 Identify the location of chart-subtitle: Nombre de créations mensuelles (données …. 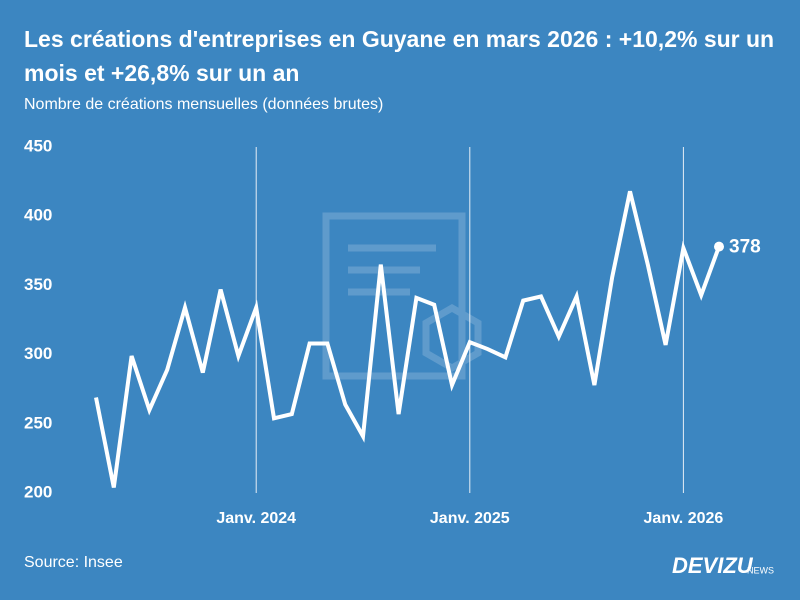
(203, 104).